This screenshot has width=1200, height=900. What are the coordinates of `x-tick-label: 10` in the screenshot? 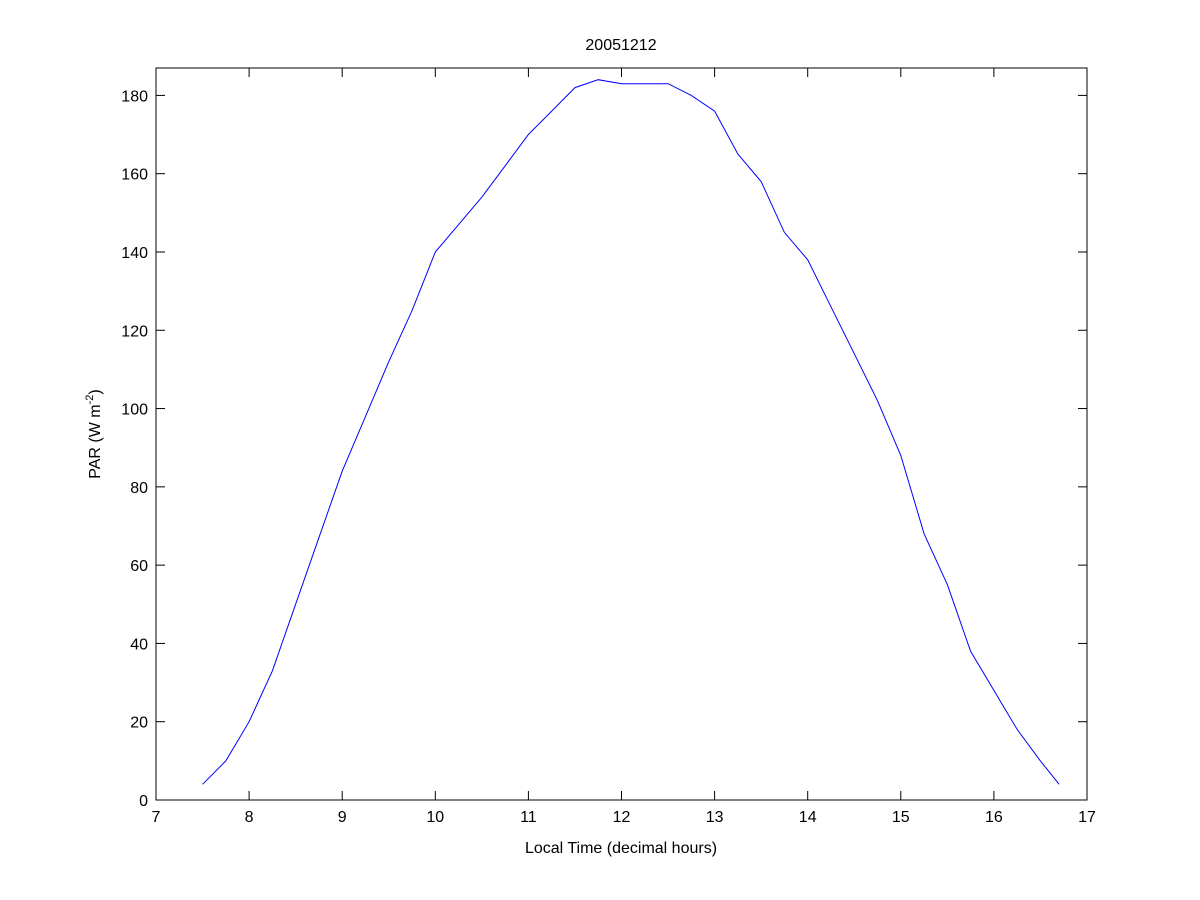 It's located at (435, 817).